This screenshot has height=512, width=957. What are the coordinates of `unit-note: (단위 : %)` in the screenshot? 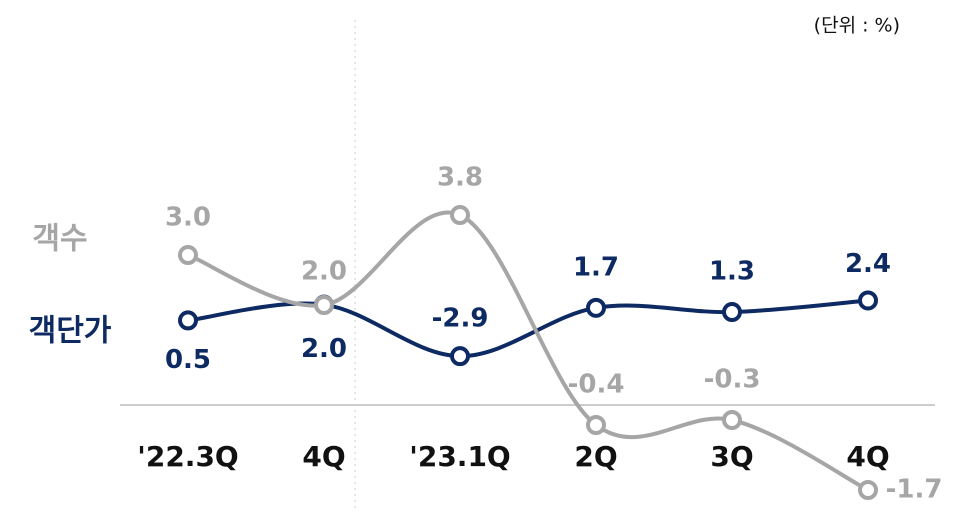 It's located at (857, 26).